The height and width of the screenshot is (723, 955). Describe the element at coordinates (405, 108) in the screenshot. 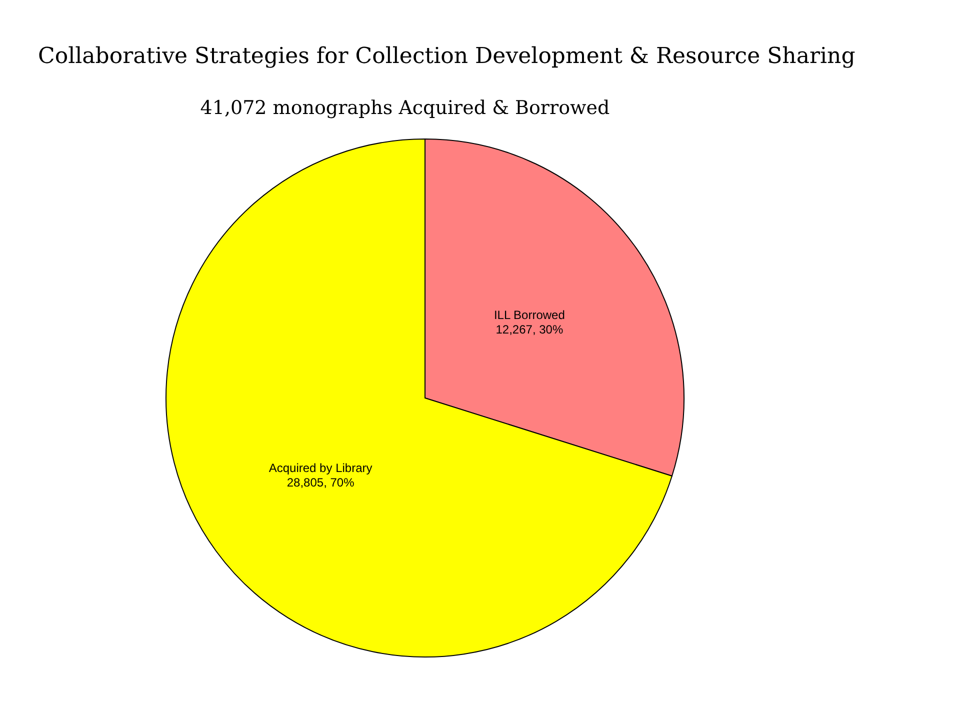

I see `chart-subtitle: 41,072 monographs Acquired & Borrowed` at that location.